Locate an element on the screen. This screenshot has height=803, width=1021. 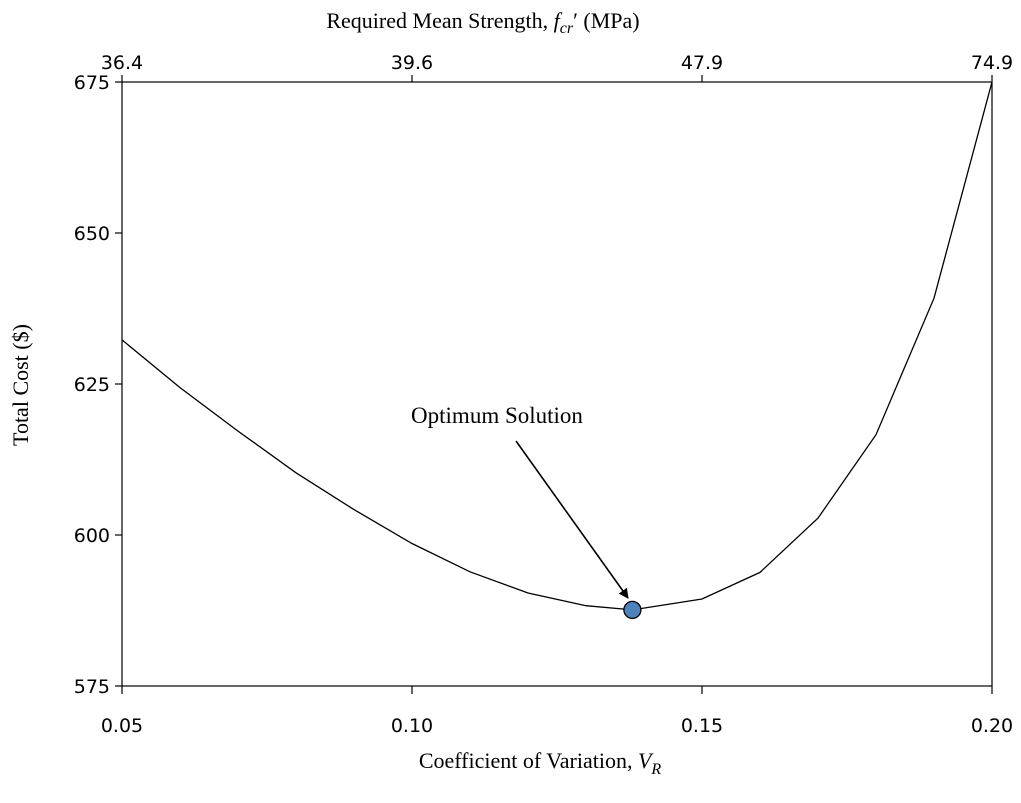
x-tick-label: 0.15 is located at coordinates (702, 726).